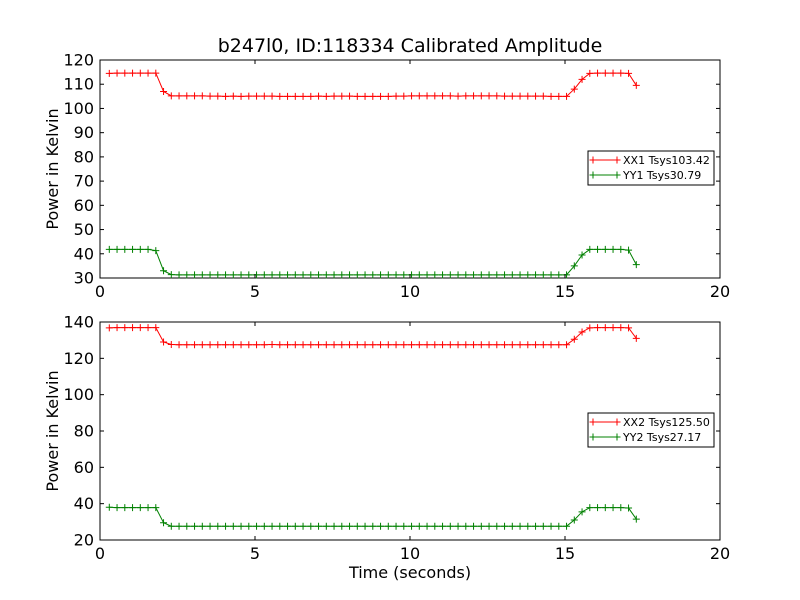  Describe the element at coordinates (651, 168) in the screenshot. I see `legend-box` at that location.